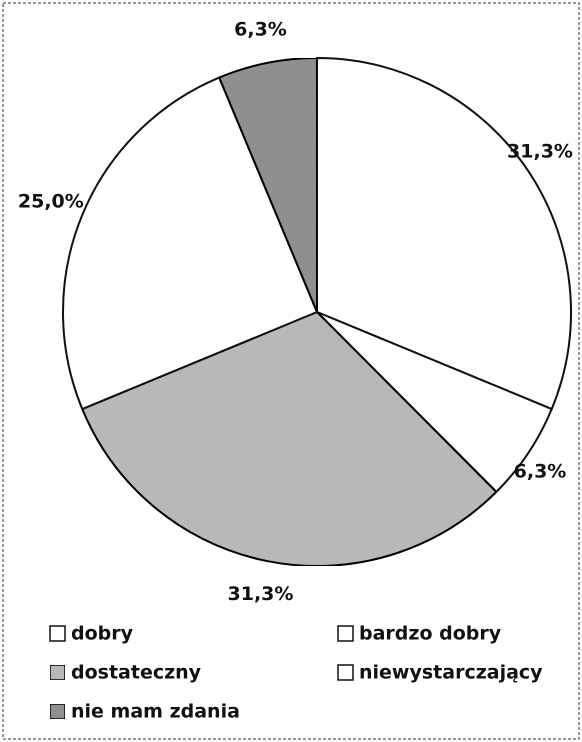  Describe the element at coordinates (267, 184) in the screenshot. I see `pie-slice` at that location.